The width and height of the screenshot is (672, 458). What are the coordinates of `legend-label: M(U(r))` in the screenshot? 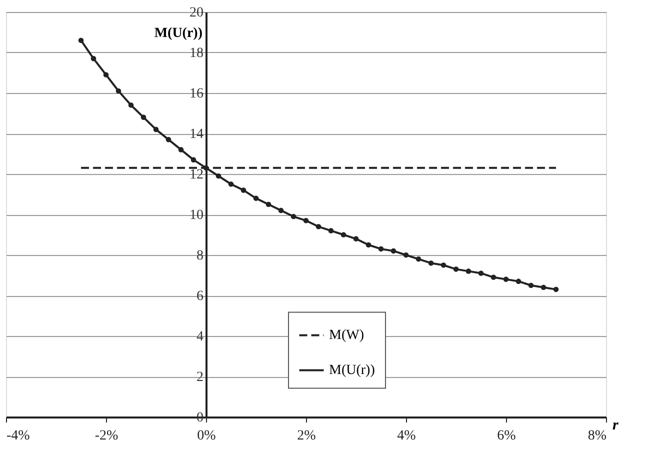 It's located at (352, 370).